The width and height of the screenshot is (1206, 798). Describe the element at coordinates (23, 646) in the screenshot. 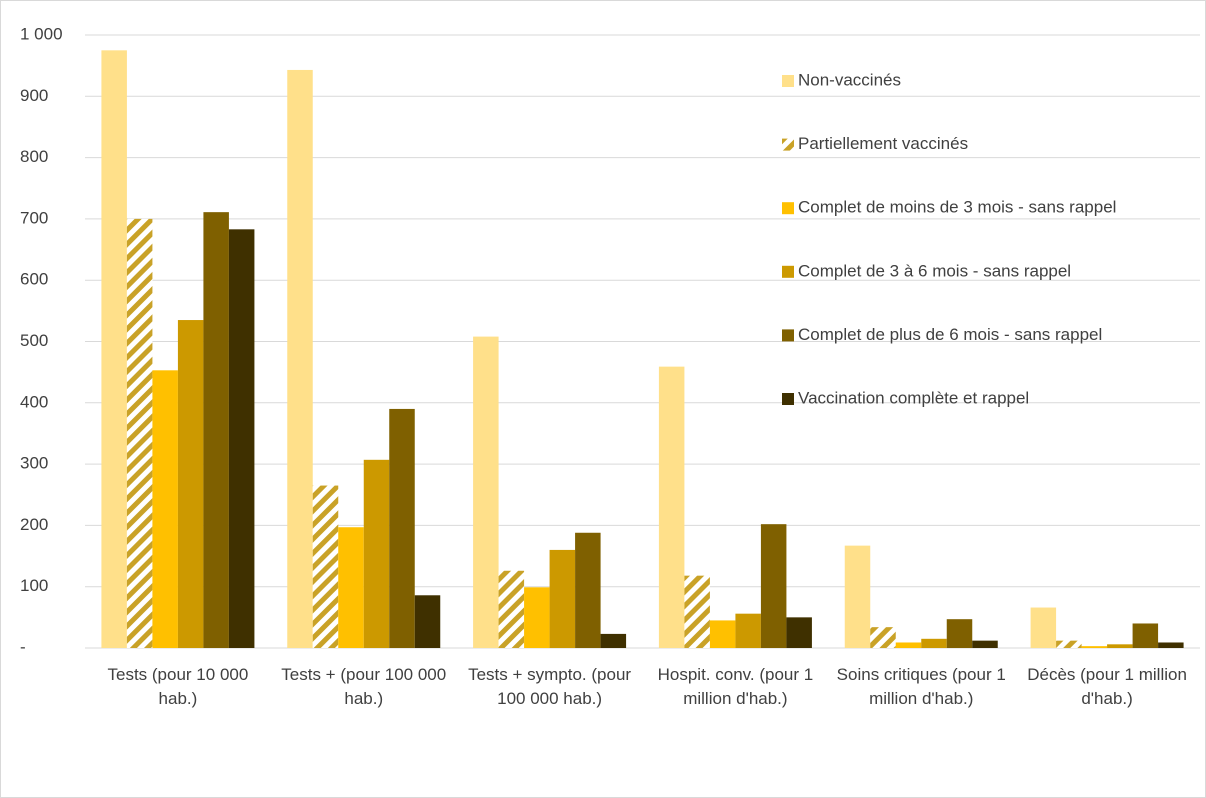

I see `y-tick-label: -` at that location.